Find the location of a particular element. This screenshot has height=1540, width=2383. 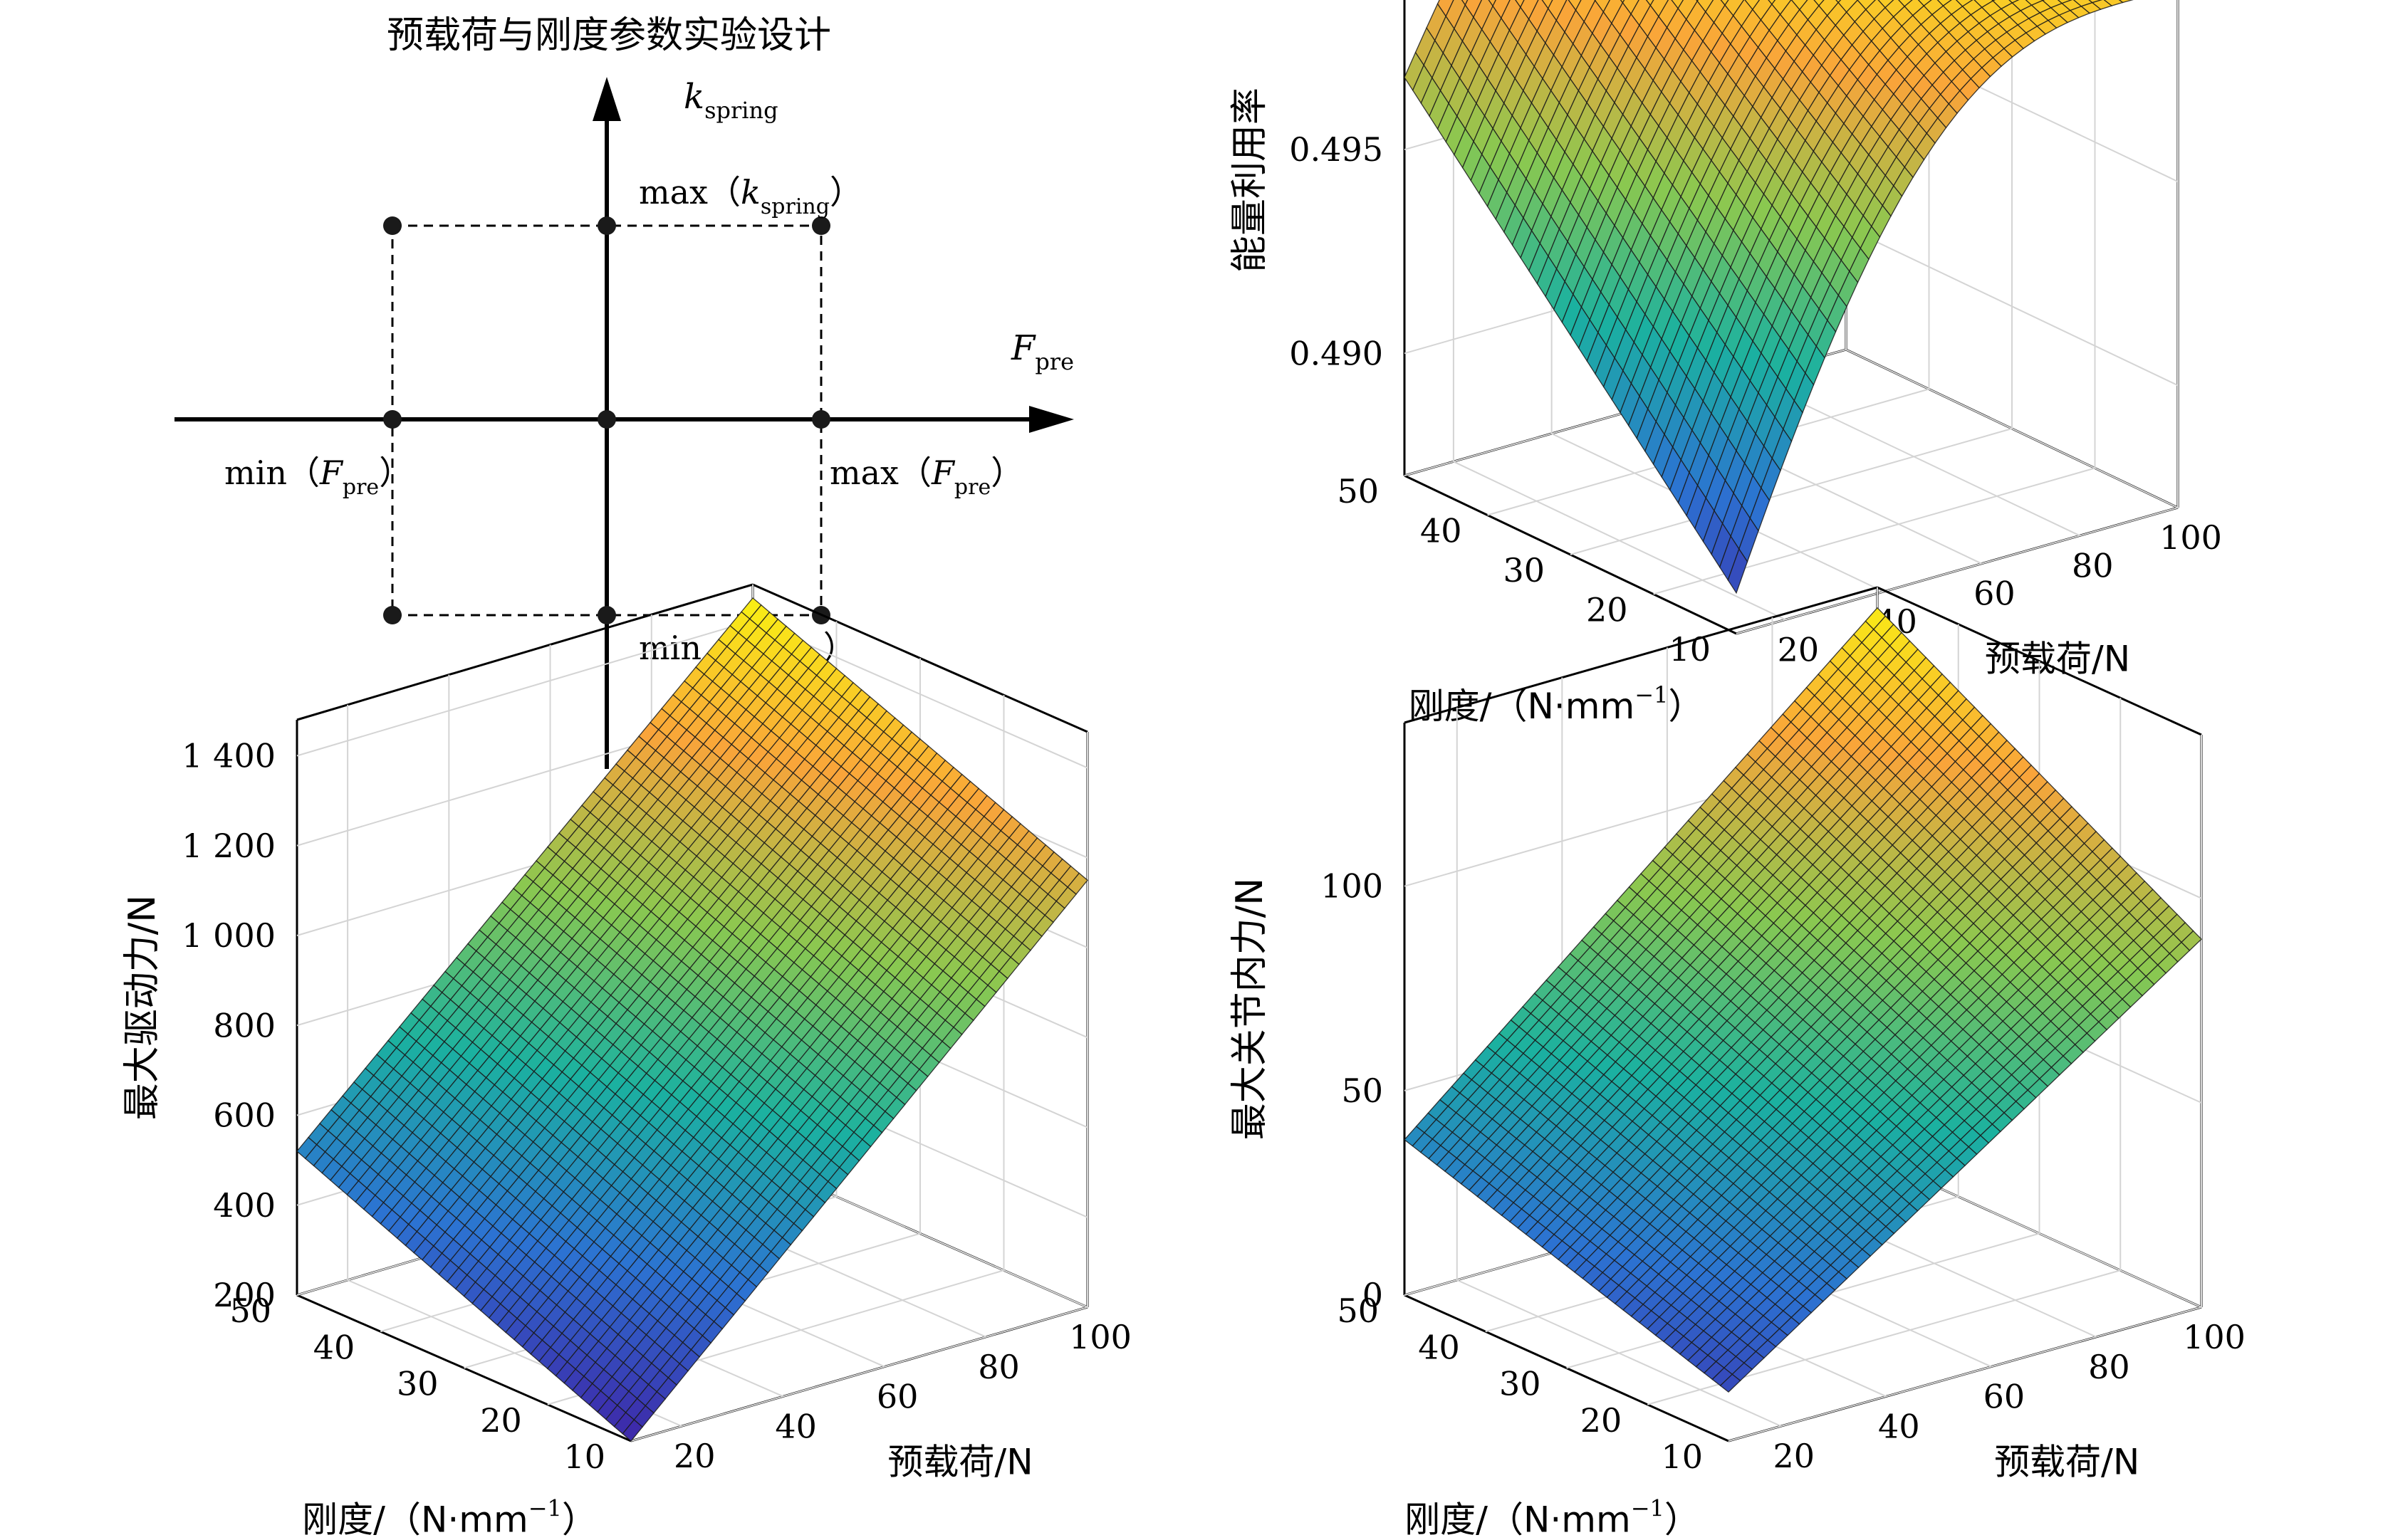

z-tick-label: 1 400 is located at coordinates (229, 756).